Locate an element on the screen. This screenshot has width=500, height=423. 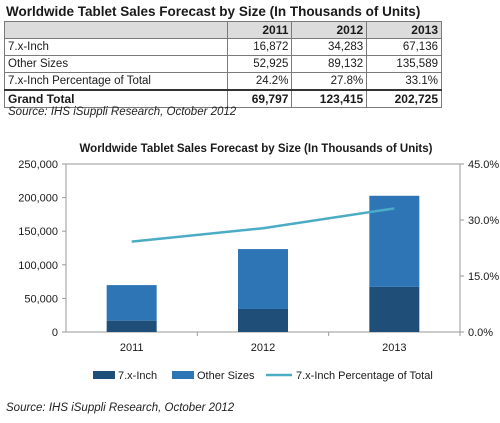
y2-axis-tick-label: 30.0% is located at coordinates (483, 221).